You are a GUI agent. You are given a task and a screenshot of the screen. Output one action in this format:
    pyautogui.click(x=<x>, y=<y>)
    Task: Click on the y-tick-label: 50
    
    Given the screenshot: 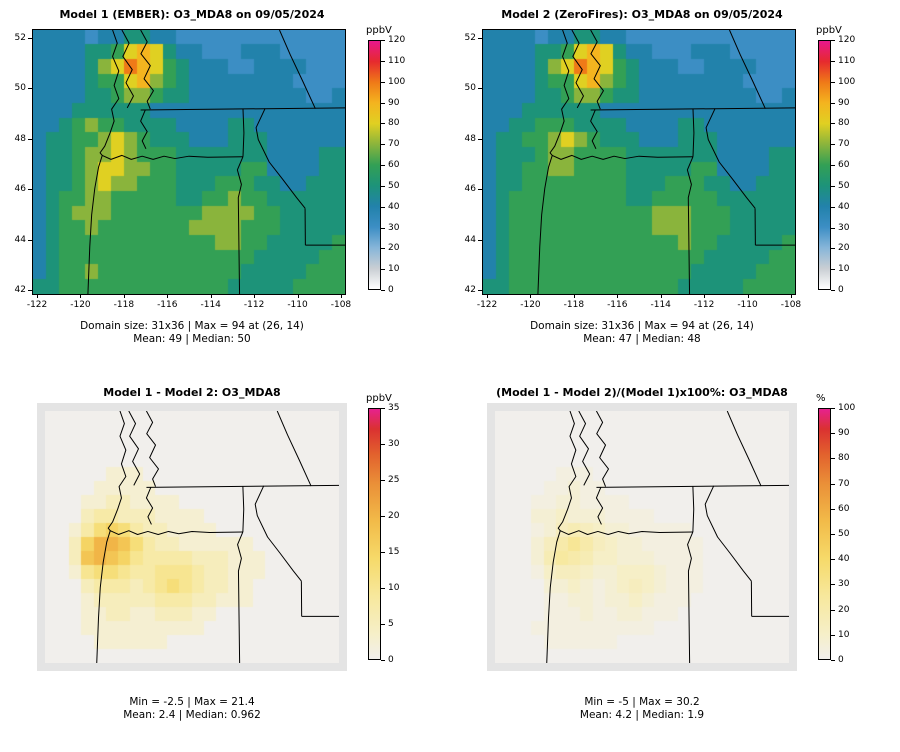 What is the action you would take?
    pyautogui.click(x=20, y=88)
    